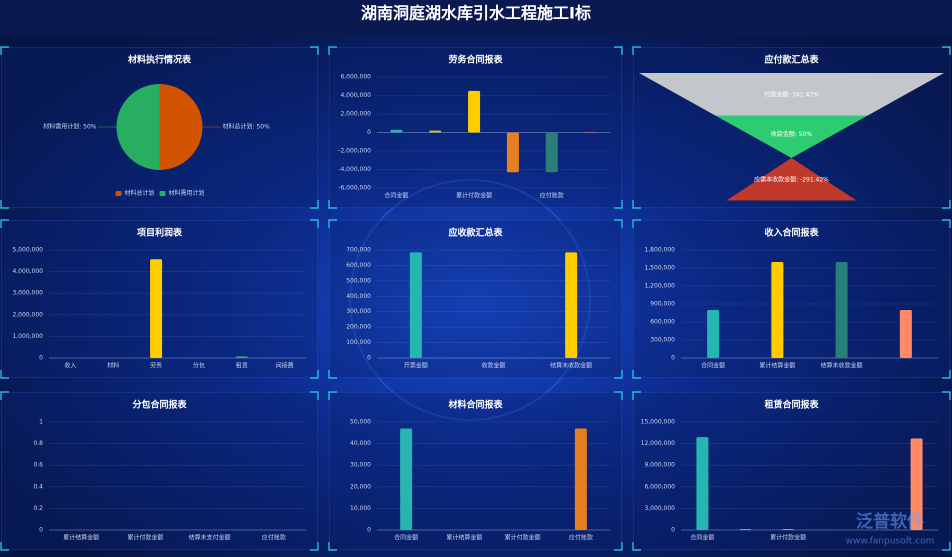  I want to click on chart-title: 项目利润表, so click(160, 233).